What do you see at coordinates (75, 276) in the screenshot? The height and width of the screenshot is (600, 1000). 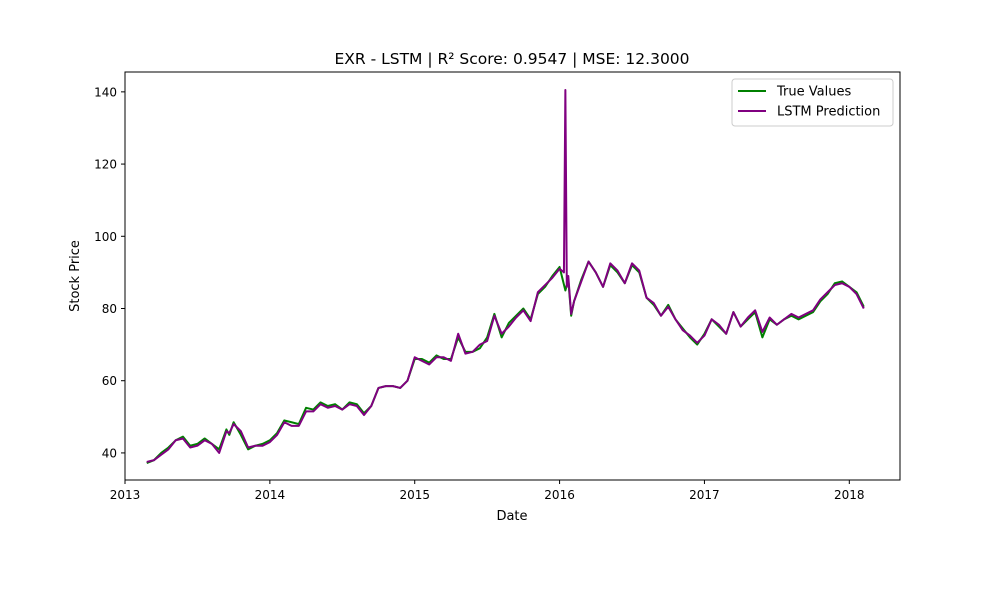 I see `y-axis-label: Stock Price` at bounding box center [75, 276].